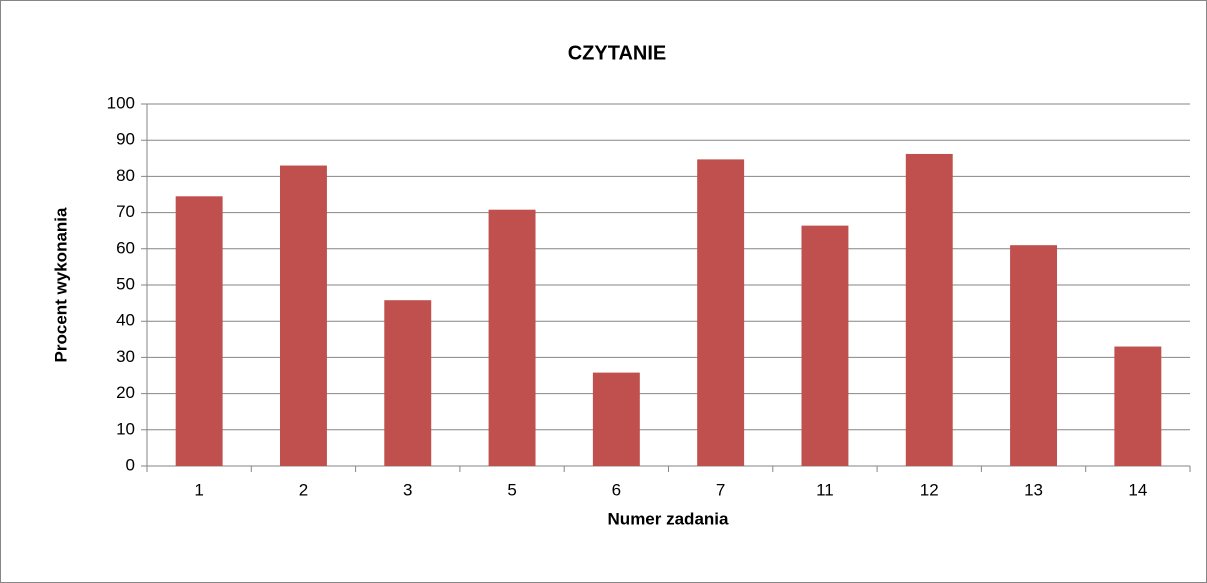 The height and width of the screenshot is (583, 1207). Describe the element at coordinates (125, 211) in the screenshot. I see `y-tick-label: 70` at that location.